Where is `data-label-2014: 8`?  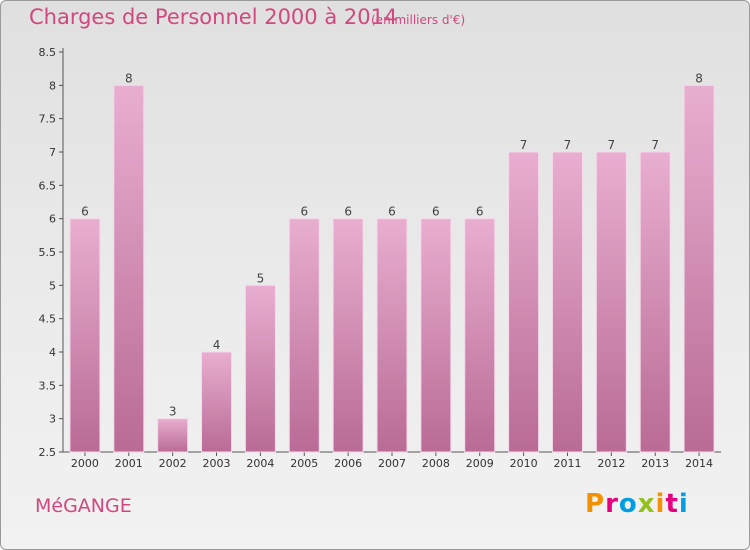 data-label-2014: 8 is located at coordinates (699, 78).